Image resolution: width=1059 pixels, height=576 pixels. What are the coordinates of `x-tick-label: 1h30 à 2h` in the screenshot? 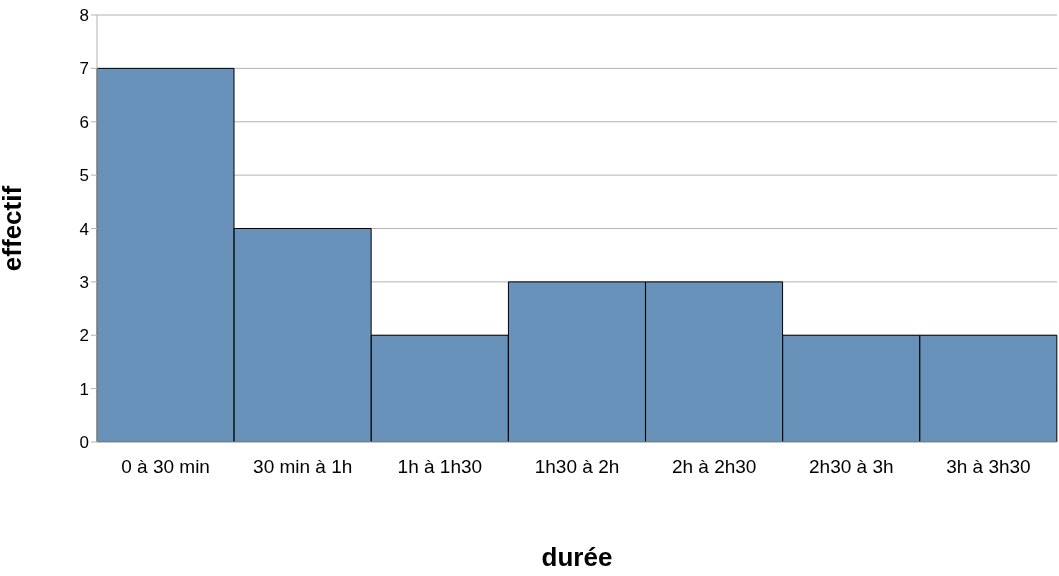 It's located at (577, 467).